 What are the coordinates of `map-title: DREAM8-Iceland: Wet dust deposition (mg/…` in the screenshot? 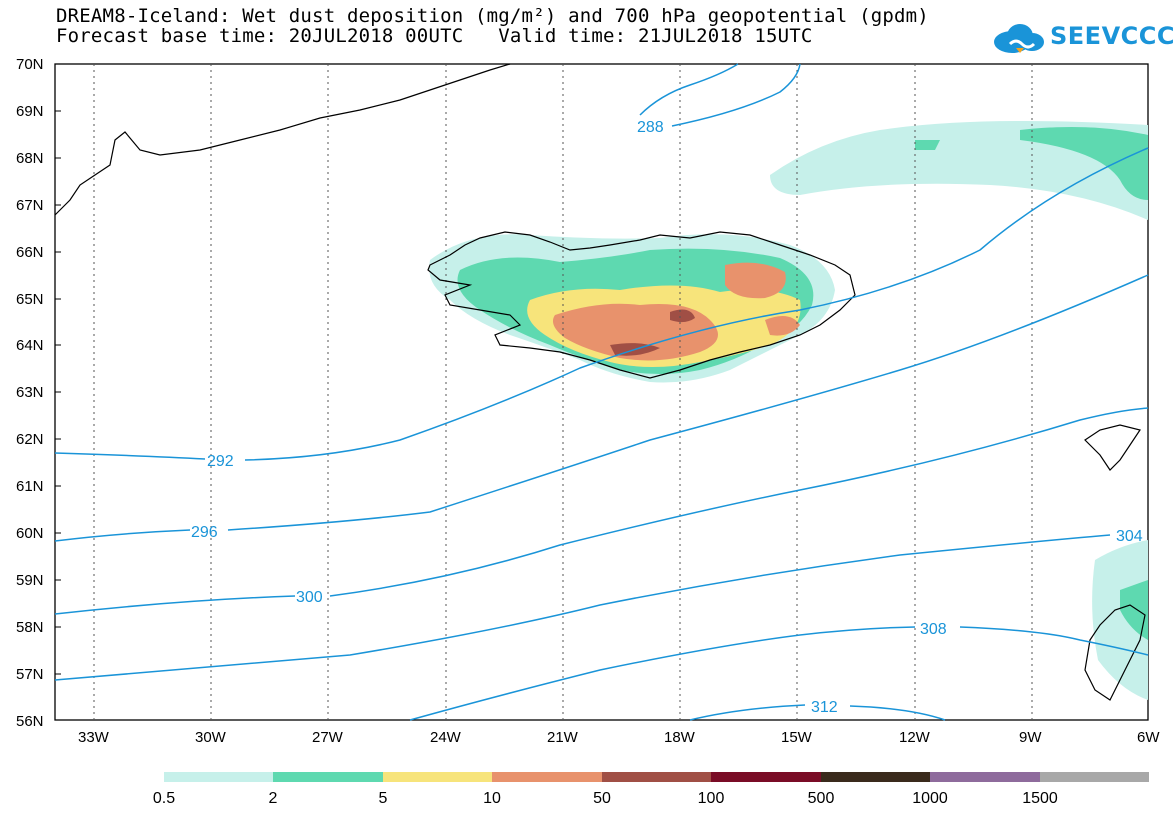 It's located at (492, 16).